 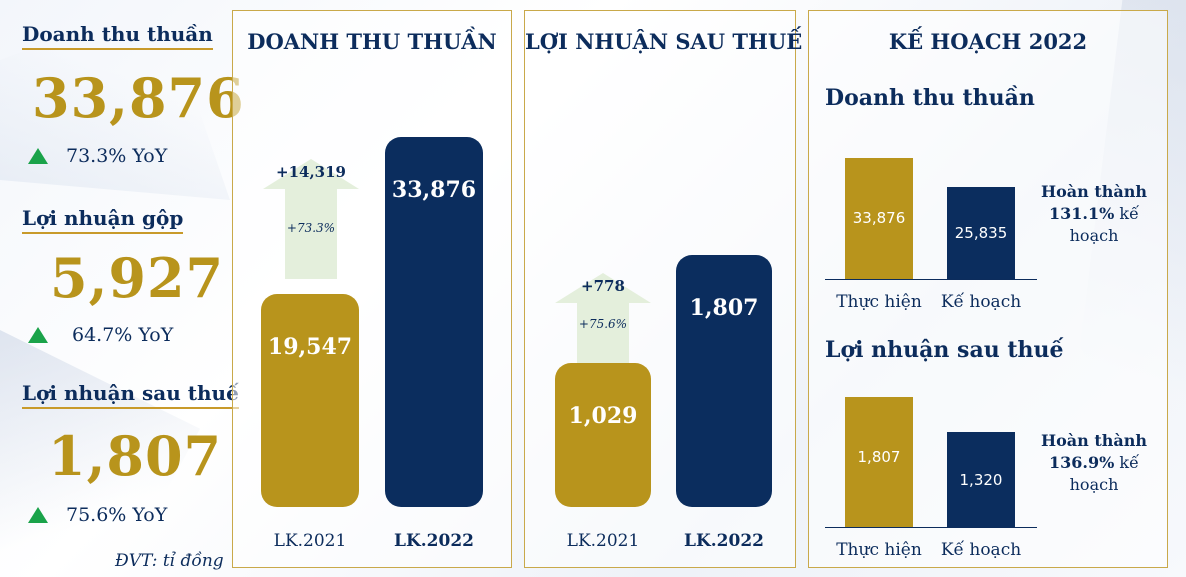 I want to click on completion-pct: 136.9%, so click(x=1082, y=462).